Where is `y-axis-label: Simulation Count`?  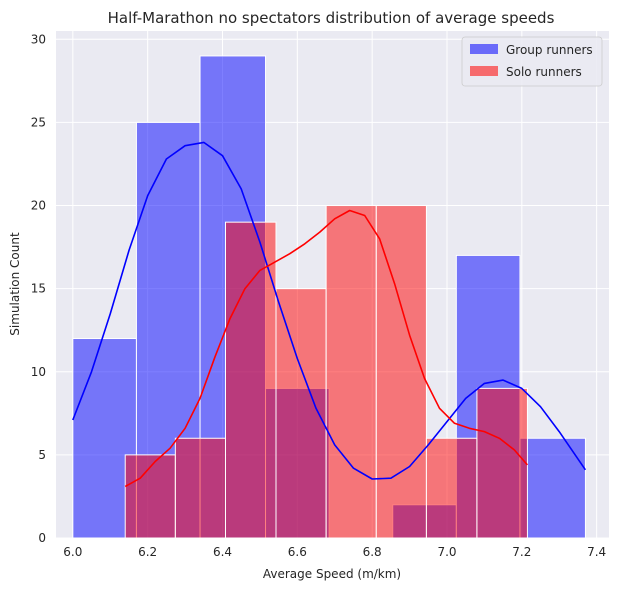
y-axis-label: Simulation Count is located at coordinates (15, 284).